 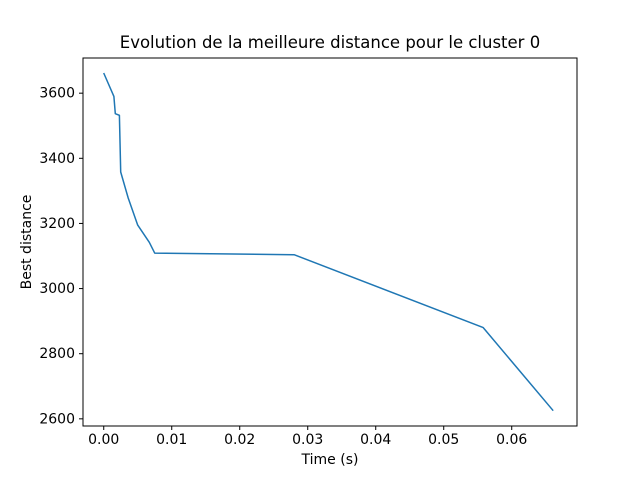 I want to click on y-tick-label: 3000, so click(x=57, y=289).